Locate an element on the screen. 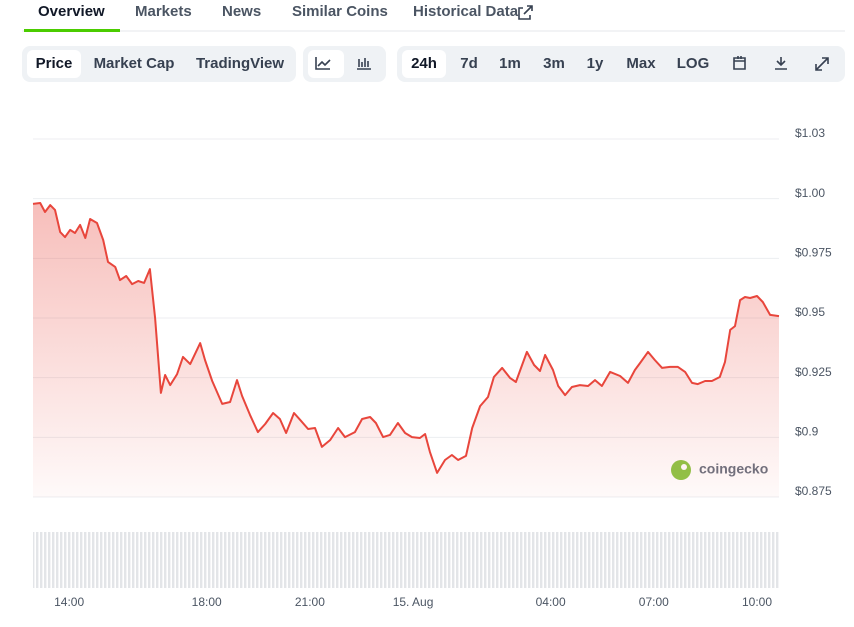  chart-button: Price is located at coordinates (54, 63).